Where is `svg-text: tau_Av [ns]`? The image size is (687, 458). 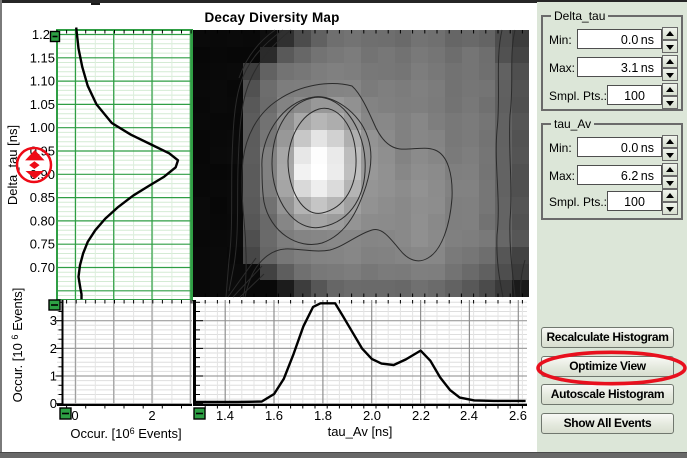 svg-text: tau_Av [ns] is located at coordinates (360, 431).